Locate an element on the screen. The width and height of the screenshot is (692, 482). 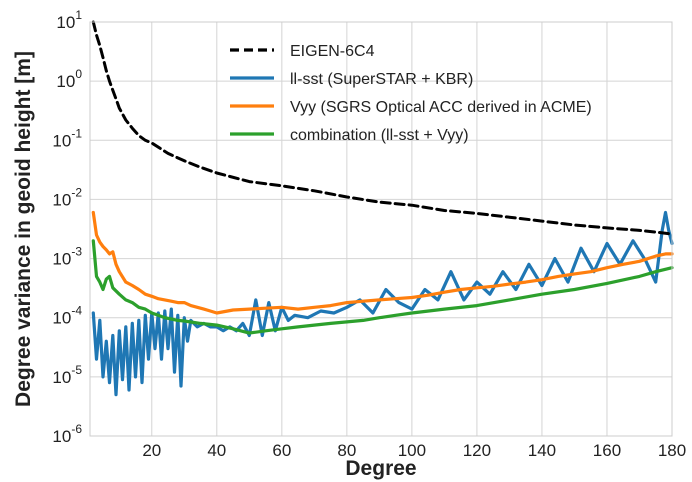
x-tick-label: 20 is located at coordinates (151, 450).